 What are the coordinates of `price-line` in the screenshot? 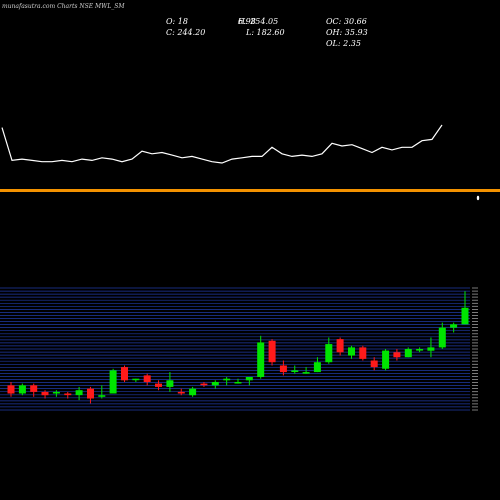 It's located at (222, 144).